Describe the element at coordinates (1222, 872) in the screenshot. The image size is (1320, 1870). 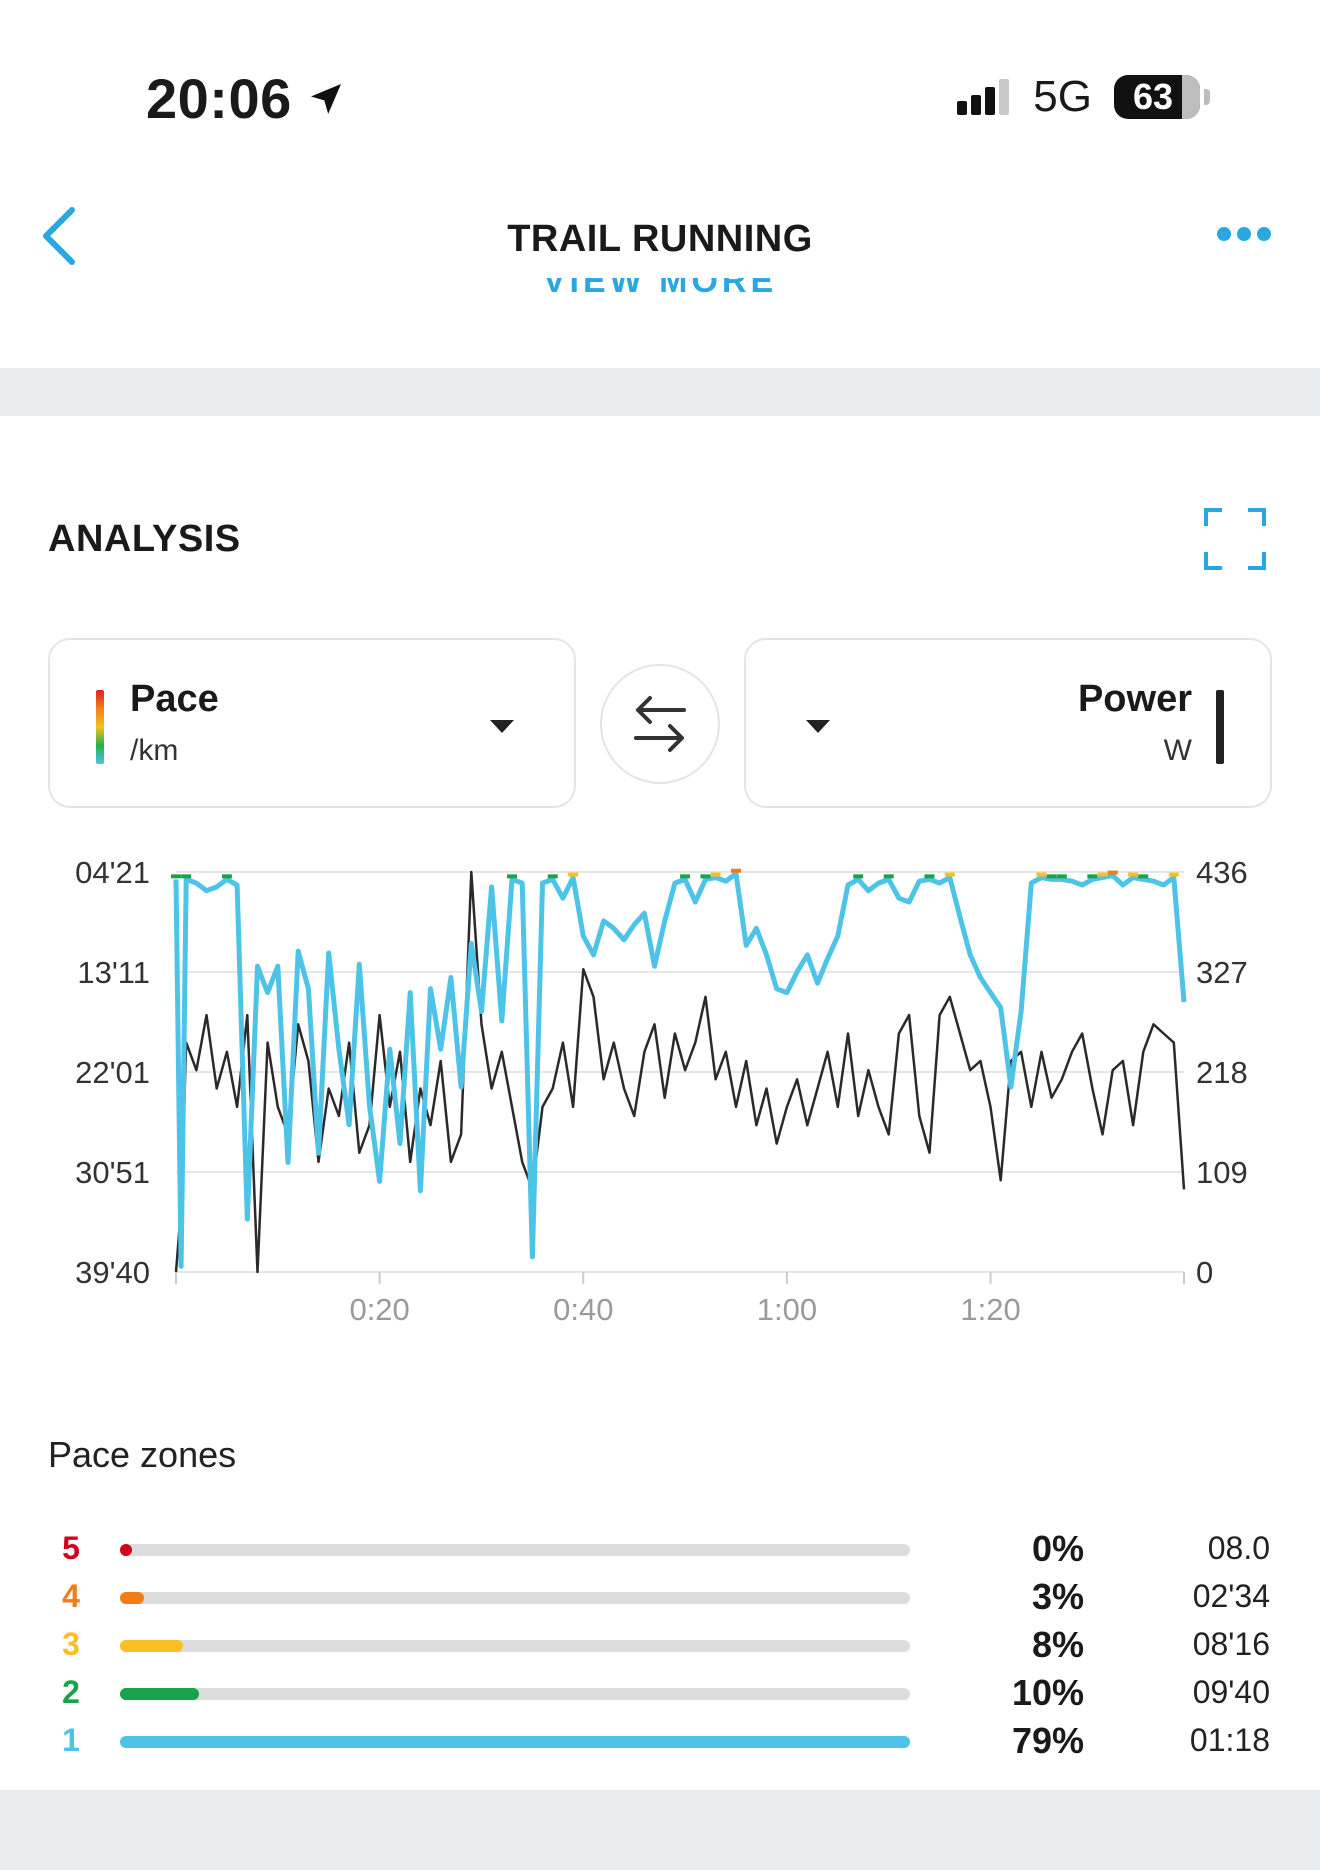
I see `right-axis-tick-label: 436` at that location.